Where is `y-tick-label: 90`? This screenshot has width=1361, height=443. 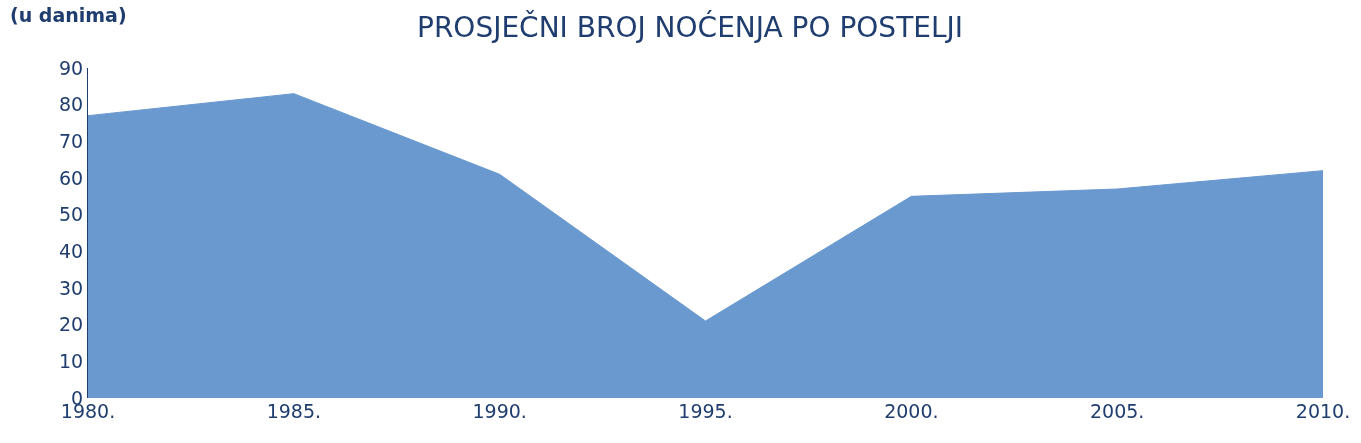 y-tick-label: 90 is located at coordinates (71, 67).